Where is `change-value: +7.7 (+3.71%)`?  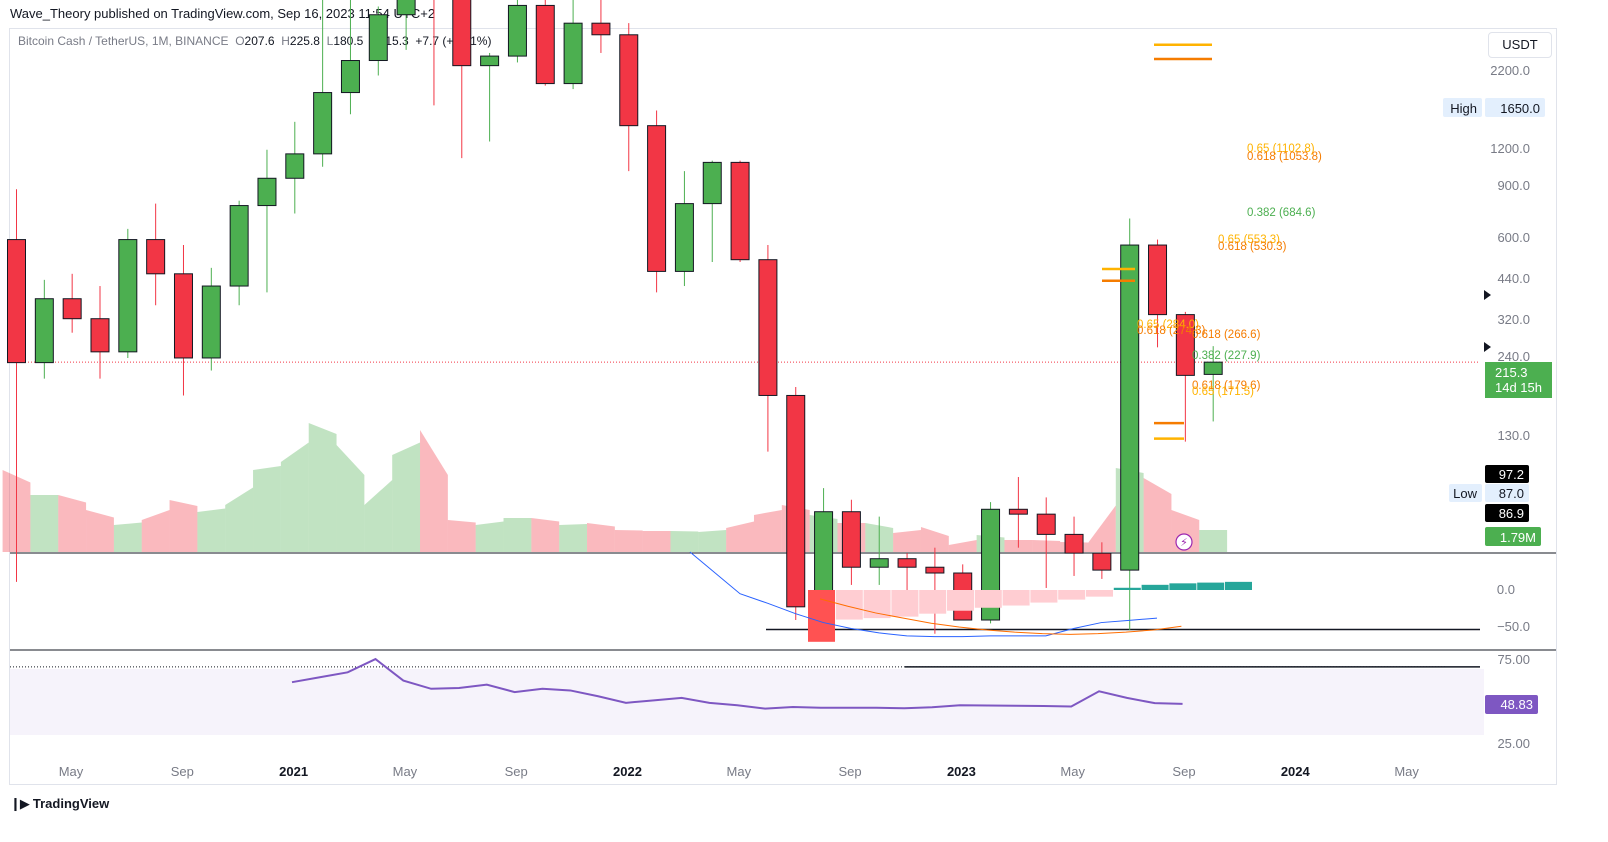 change-value: +7.7 (+3.71%) is located at coordinates (453, 41).